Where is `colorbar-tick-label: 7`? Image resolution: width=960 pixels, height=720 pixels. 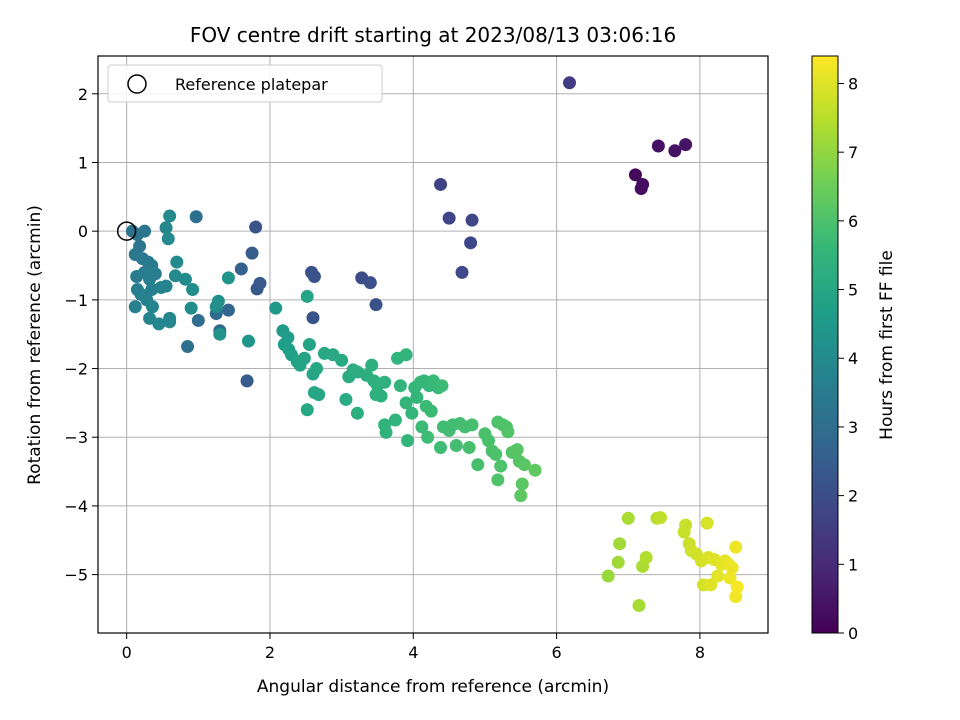
colorbar-tick-label: 7 is located at coordinates (853, 152).